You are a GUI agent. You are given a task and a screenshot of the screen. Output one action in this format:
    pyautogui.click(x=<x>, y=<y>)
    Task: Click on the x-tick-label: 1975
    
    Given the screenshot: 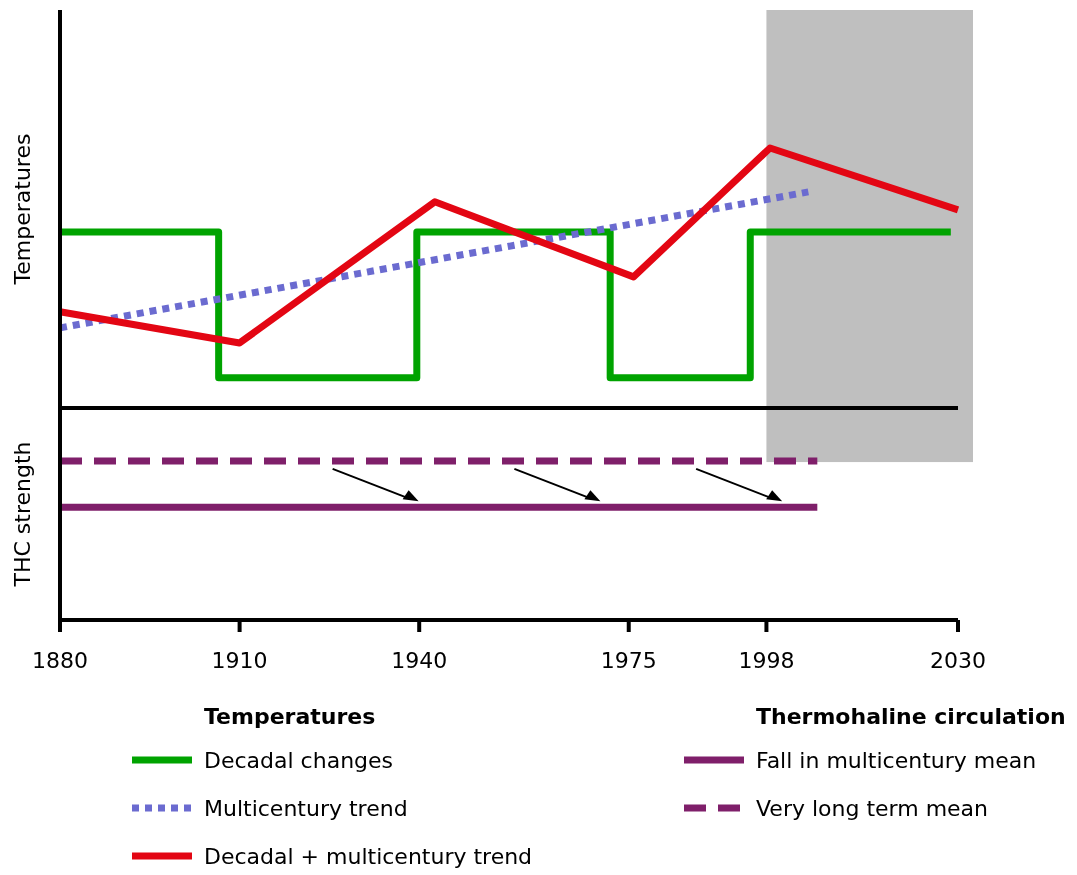 What is the action you would take?
    pyautogui.click(x=628, y=660)
    